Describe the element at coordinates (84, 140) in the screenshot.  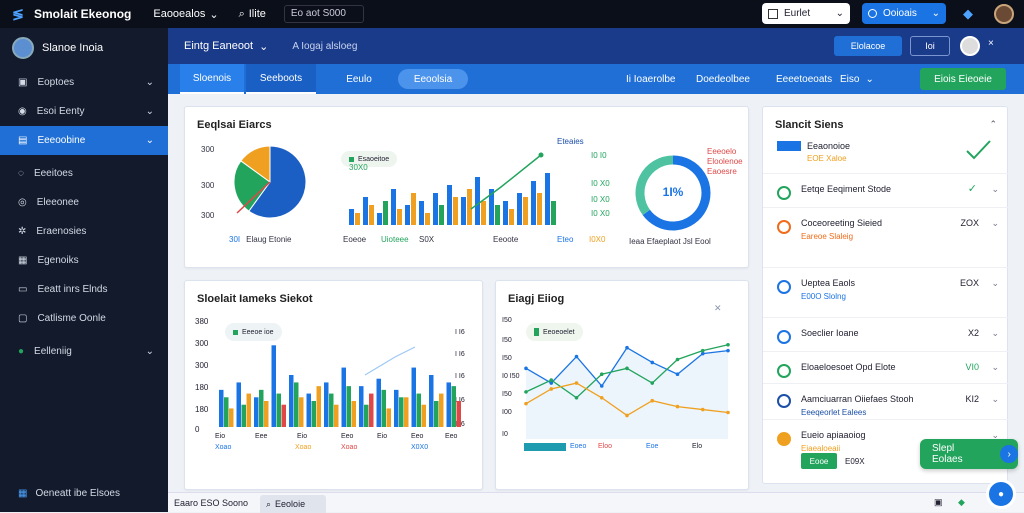
I see `sidebar-item: ▤ Eeeoobine ⌄` at that location.